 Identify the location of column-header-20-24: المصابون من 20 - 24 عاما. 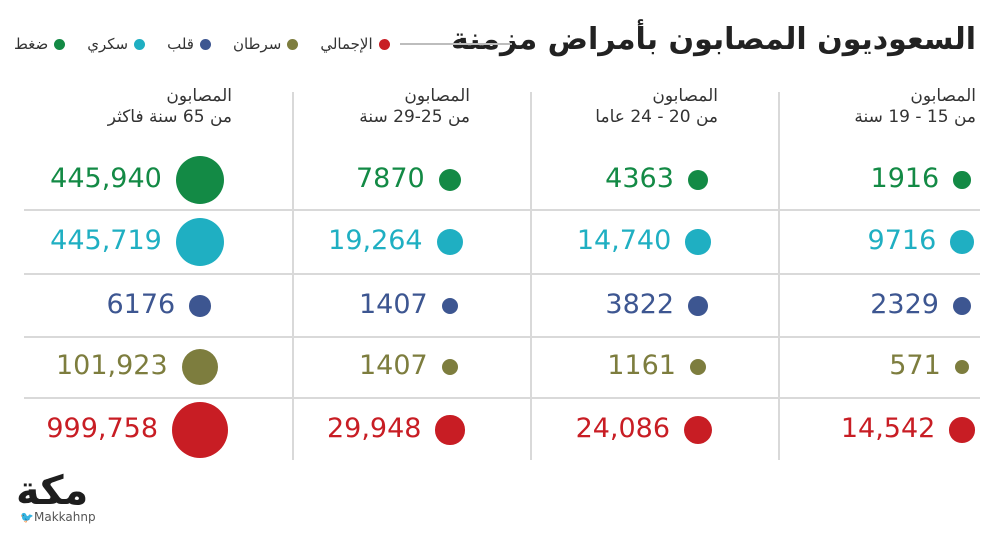
(656, 107).